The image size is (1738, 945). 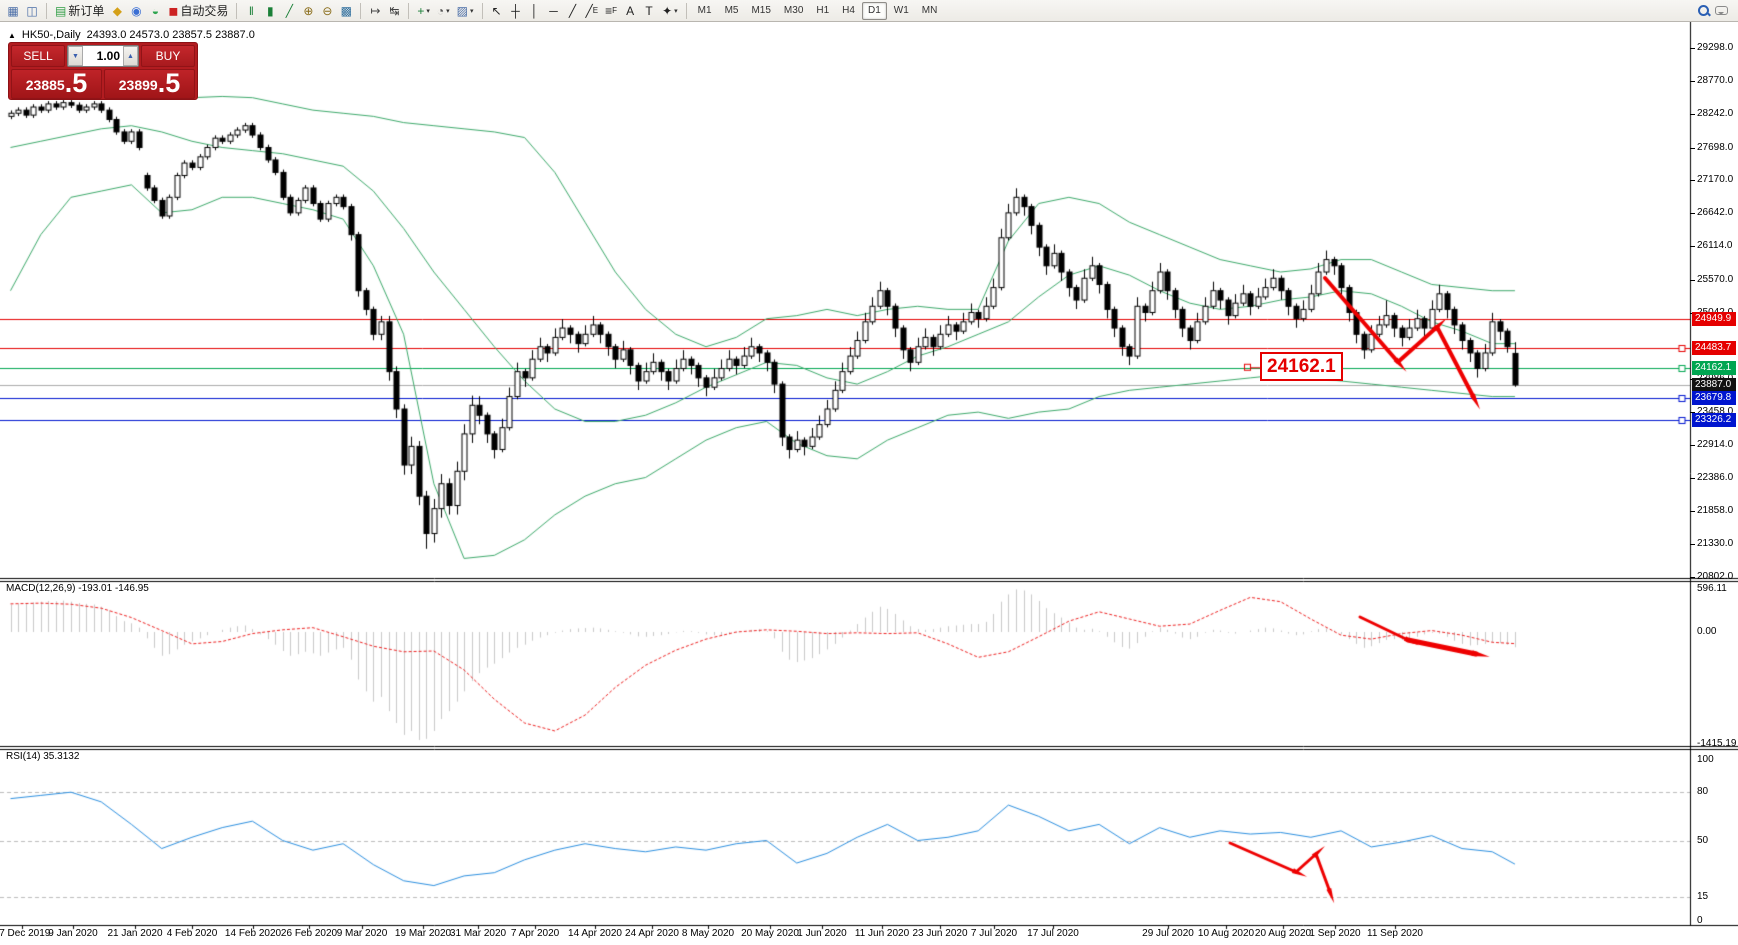 I want to click on templates-icon-caret: ▾, so click(x=471, y=11).